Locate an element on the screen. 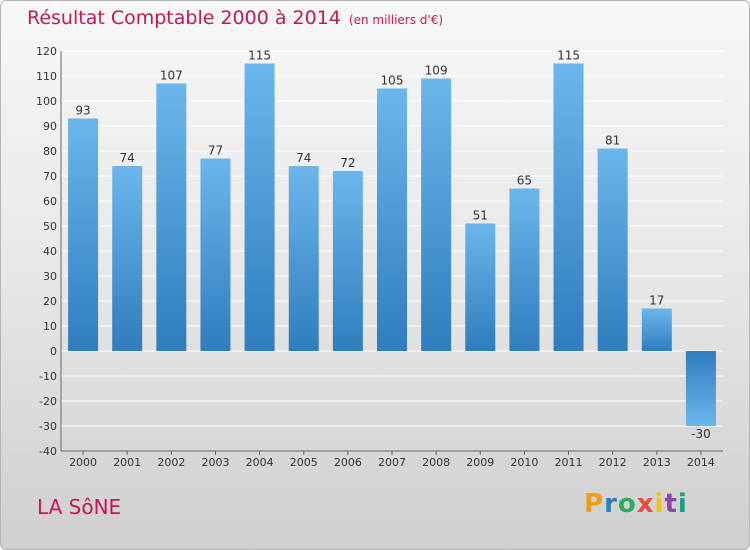 The image size is (750, 550). x-tick-label: 2002 is located at coordinates (171, 462).